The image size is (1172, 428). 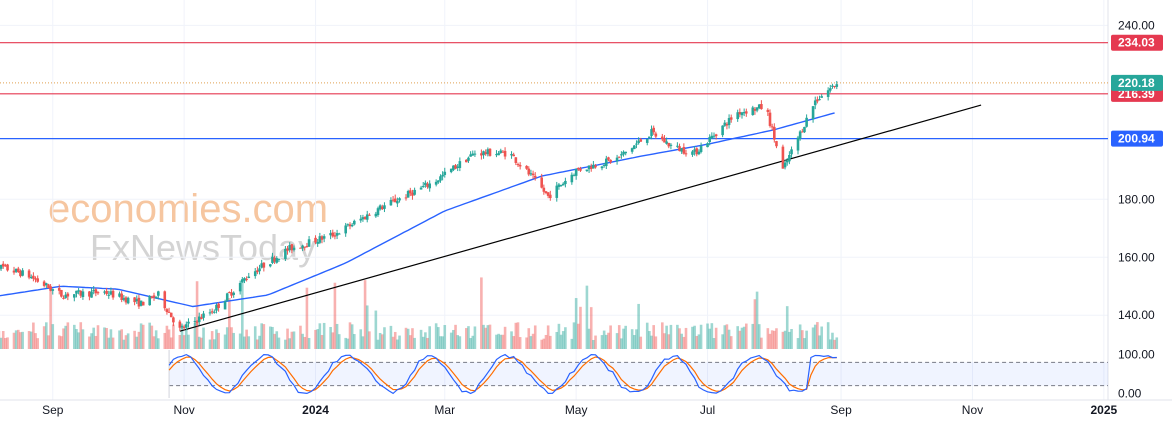 What do you see at coordinates (579, 410) in the screenshot?
I see `time-axis: Sep Nov 2024 Mar May Jul Sep Nov 2025` at bounding box center [579, 410].